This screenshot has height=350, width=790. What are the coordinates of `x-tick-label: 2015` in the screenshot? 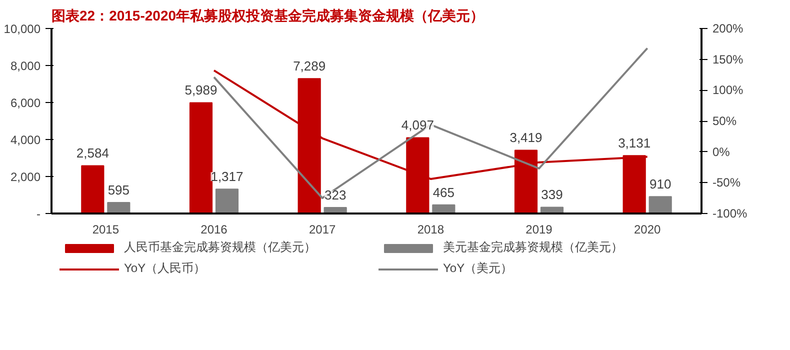 It's located at (106, 229).